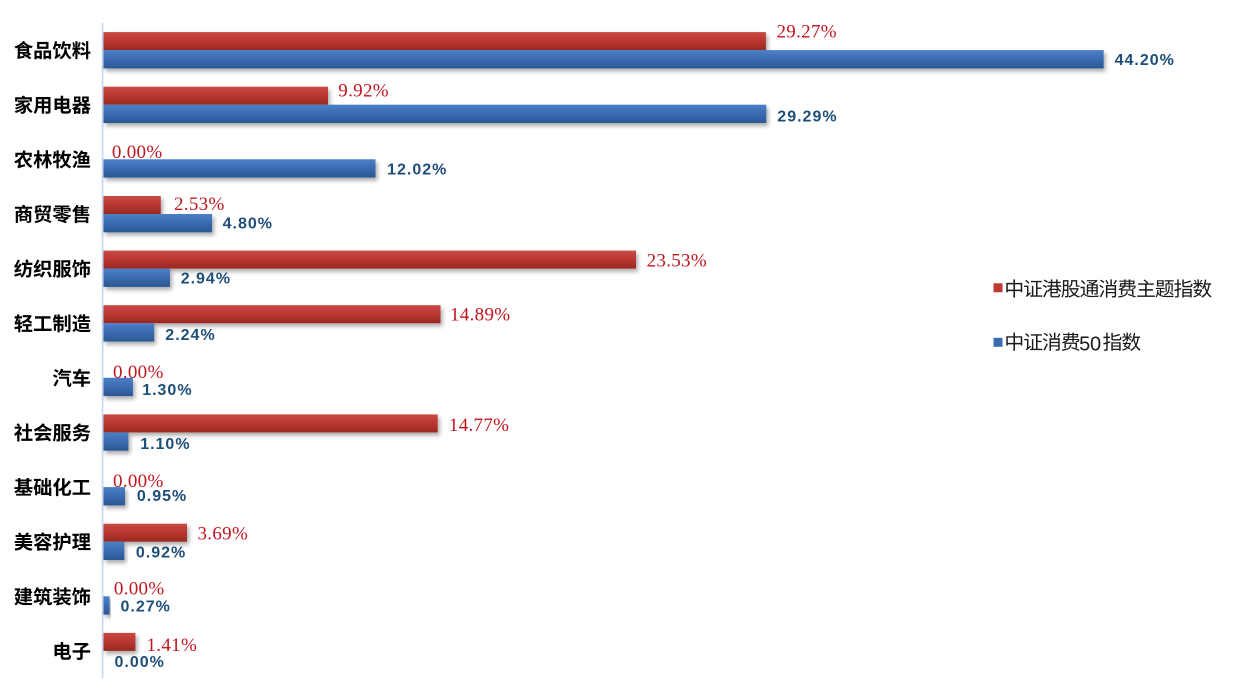 The height and width of the screenshot is (698, 1258). What do you see at coordinates (1090, 344) in the screenshot?
I see `svg-text: 50` at bounding box center [1090, 344].